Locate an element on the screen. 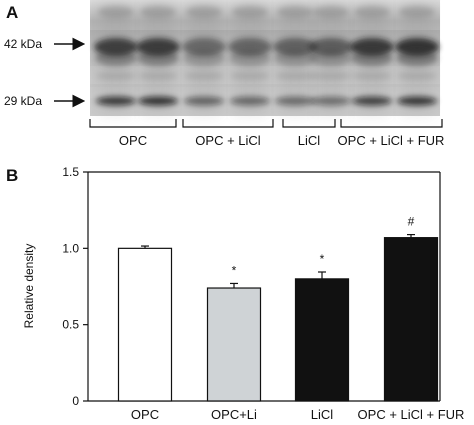 This screenshot has width=474, height=425. chart-ticks: 0 0.5 1.0 1.5 is located at coordinates (75, 286).